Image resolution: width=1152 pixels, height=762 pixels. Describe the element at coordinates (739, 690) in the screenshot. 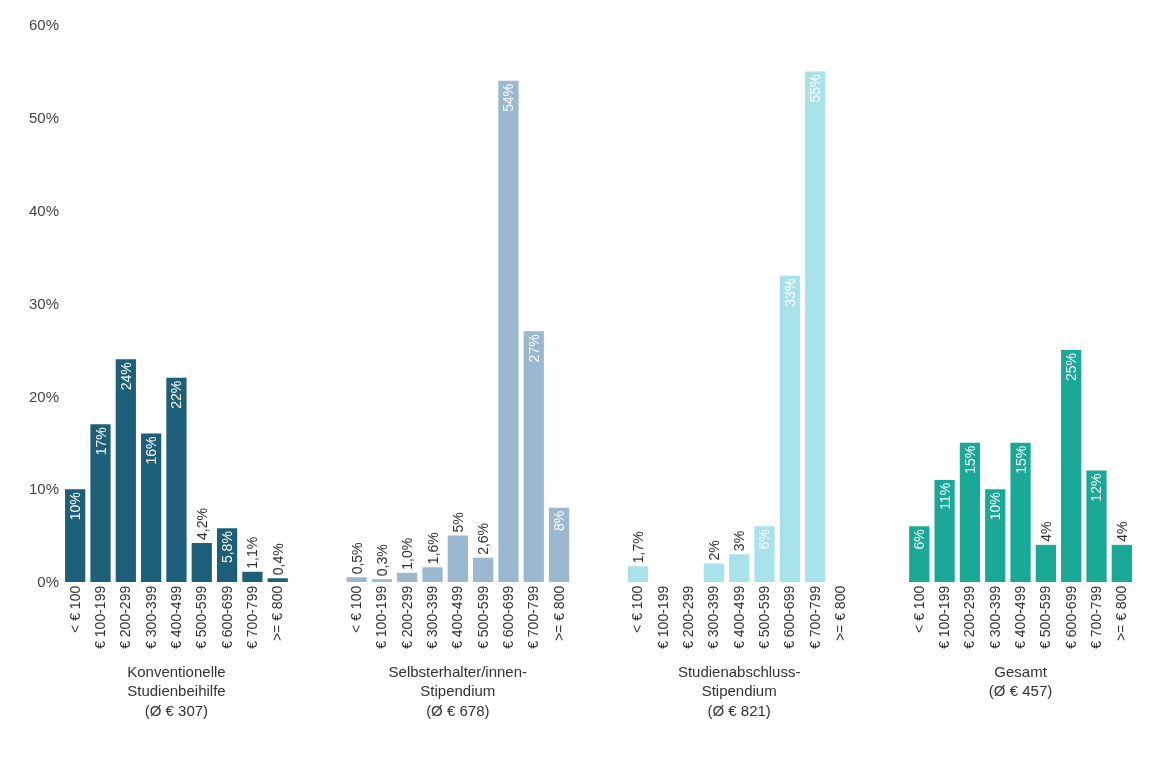

I see `x-axis-title: Studienabschluss- Stipendium (Ø € 821)` at that location.